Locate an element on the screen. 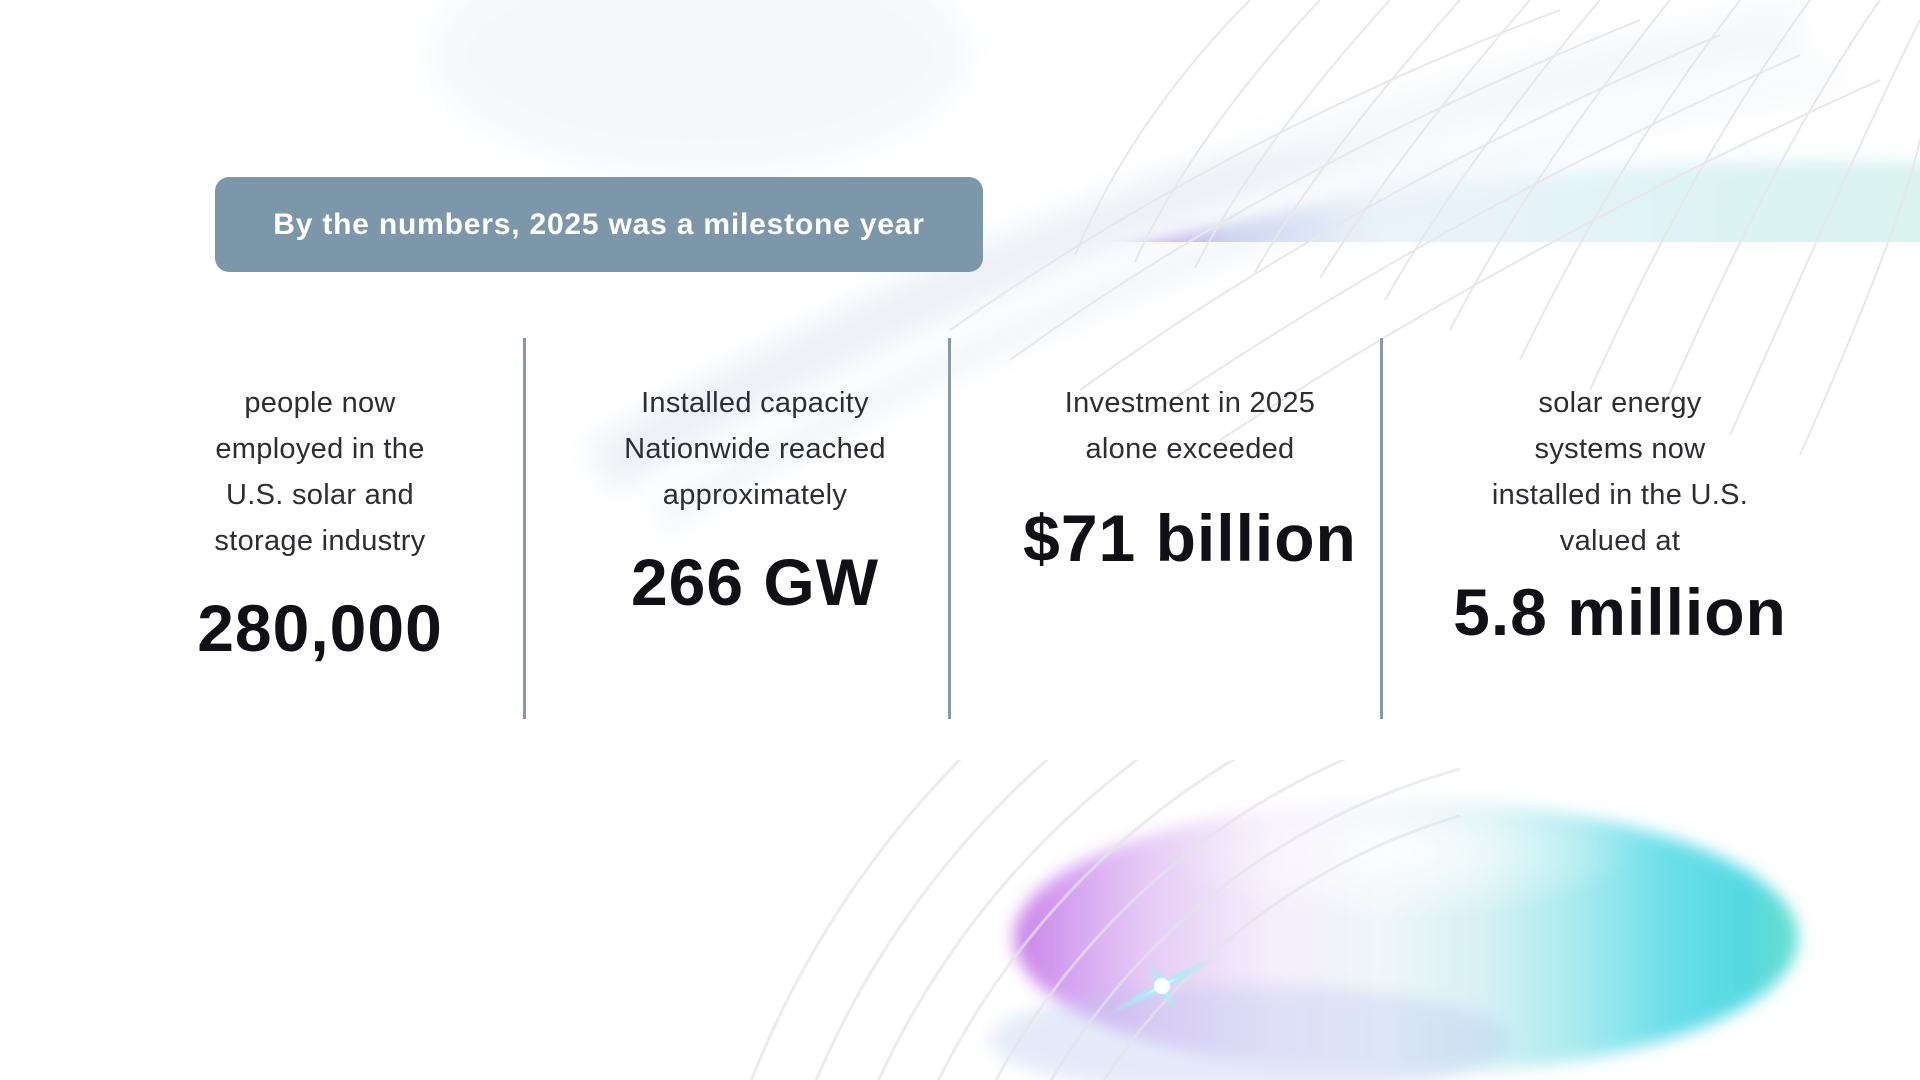  stat-description-line: systems now is located at coordinates (1620, 449).